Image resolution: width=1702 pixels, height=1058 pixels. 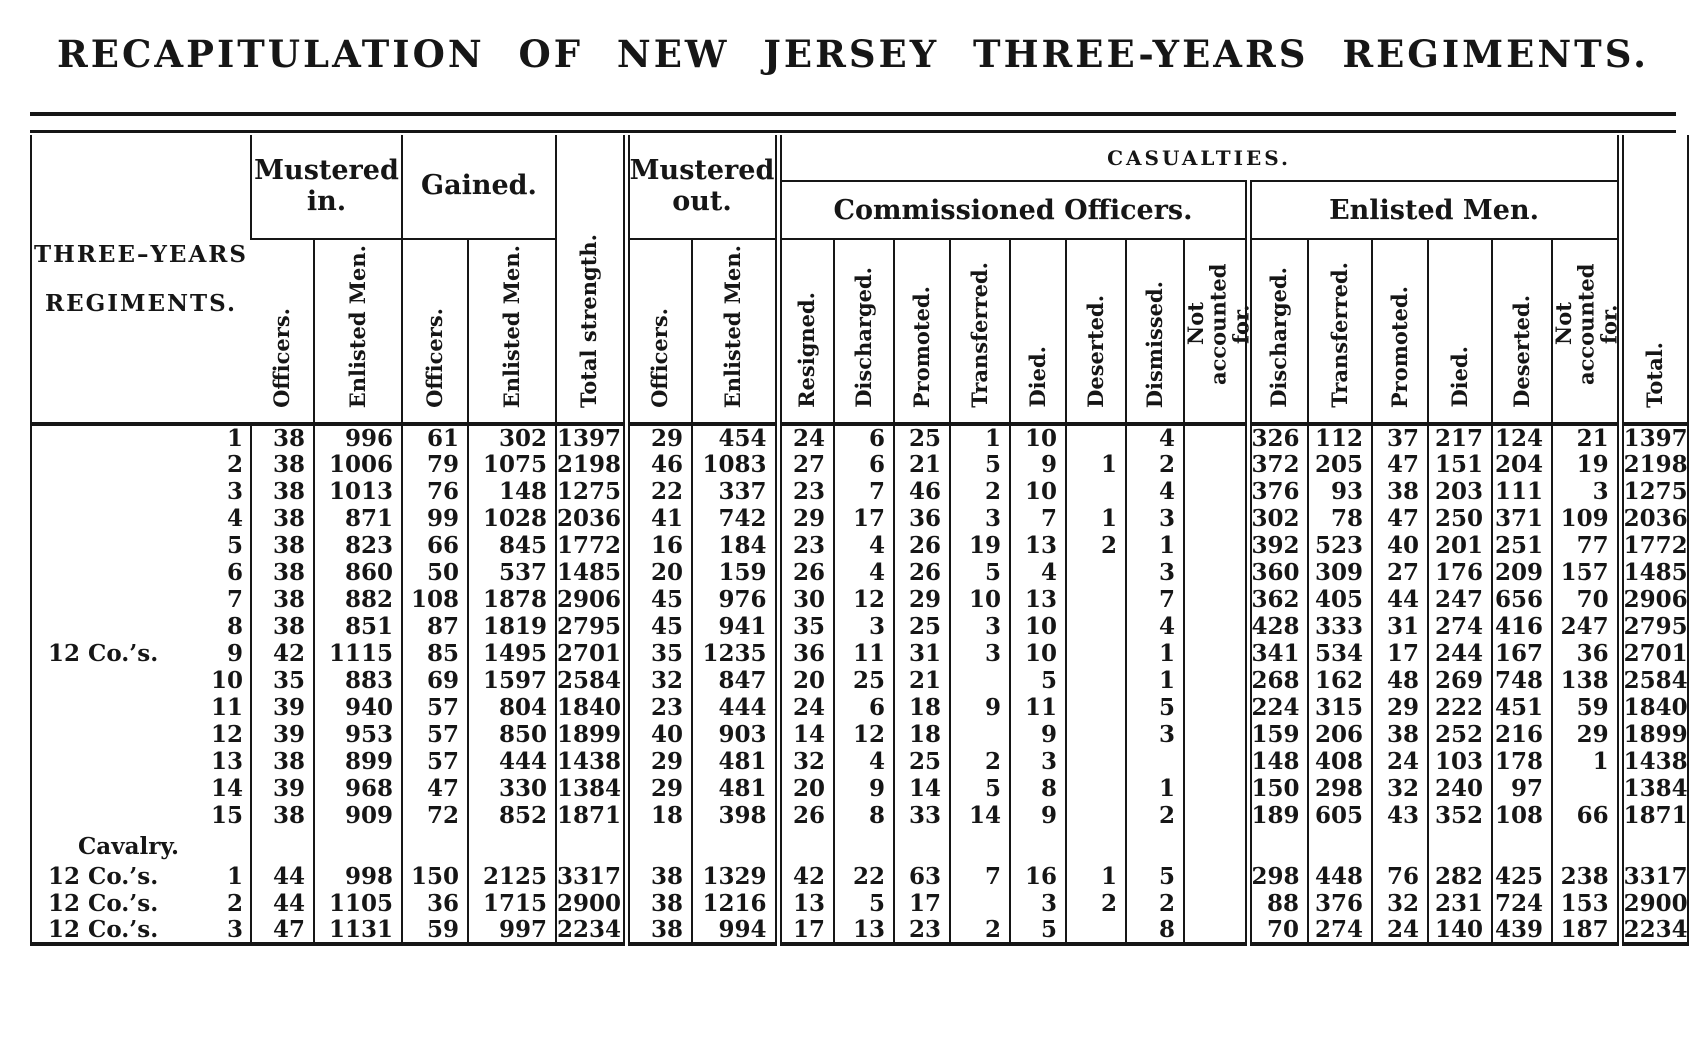 What do you see at coordinates (590, 761) in the screenshot?
I see `value-cell: 1438` at bounding box center [590, 761].